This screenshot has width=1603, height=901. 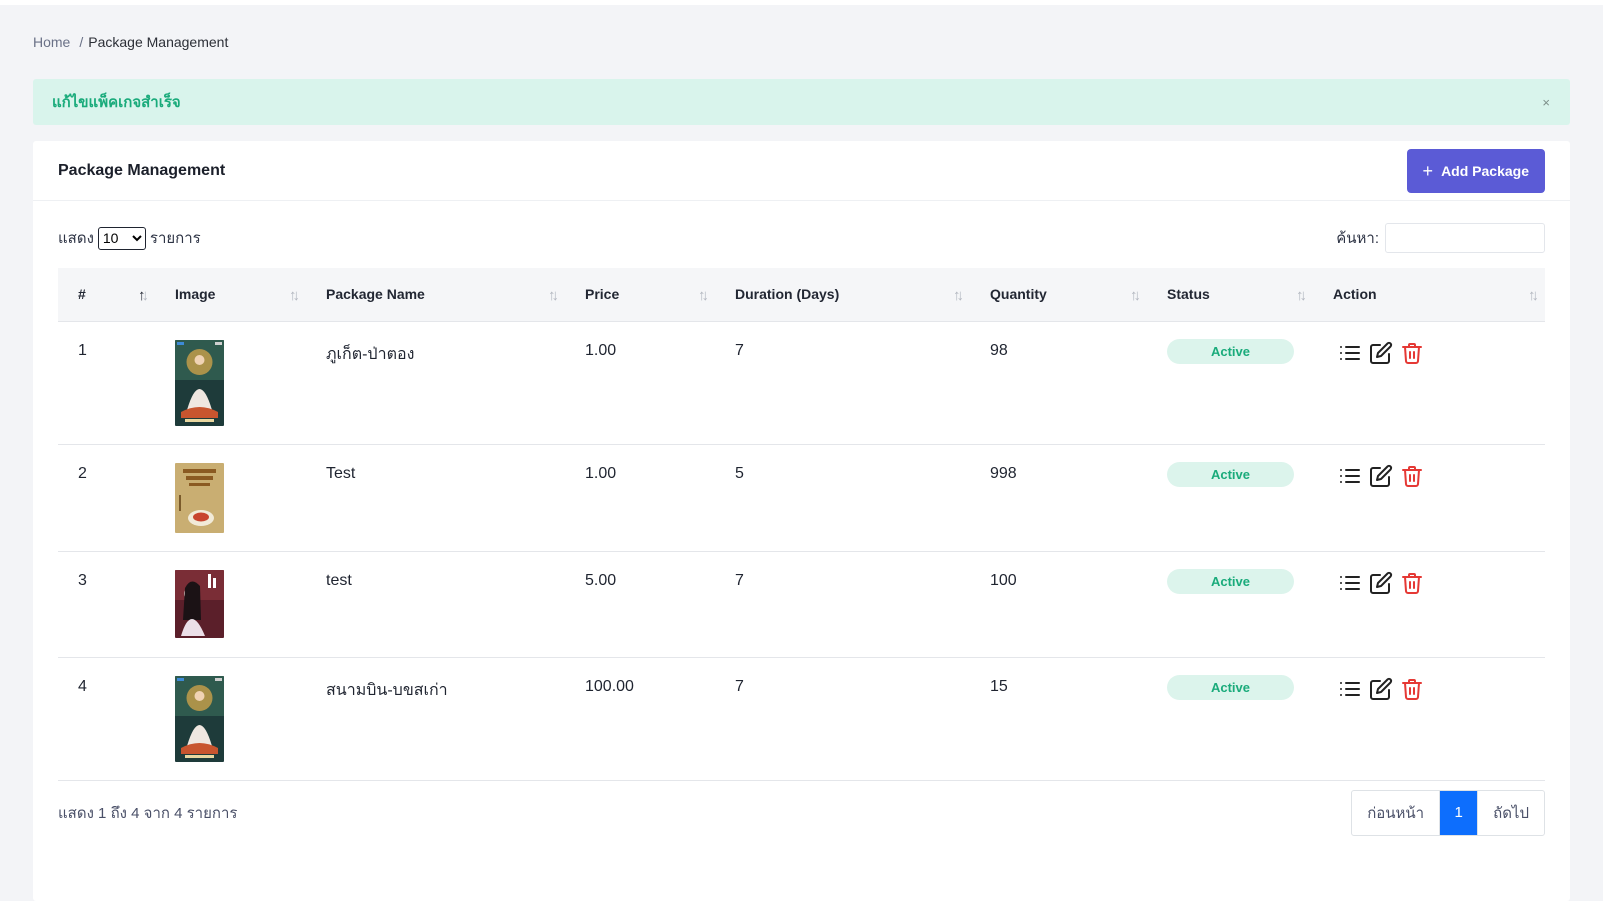 I want to click on column-header-price: Price ↑↓, so click(x=640, y=295).